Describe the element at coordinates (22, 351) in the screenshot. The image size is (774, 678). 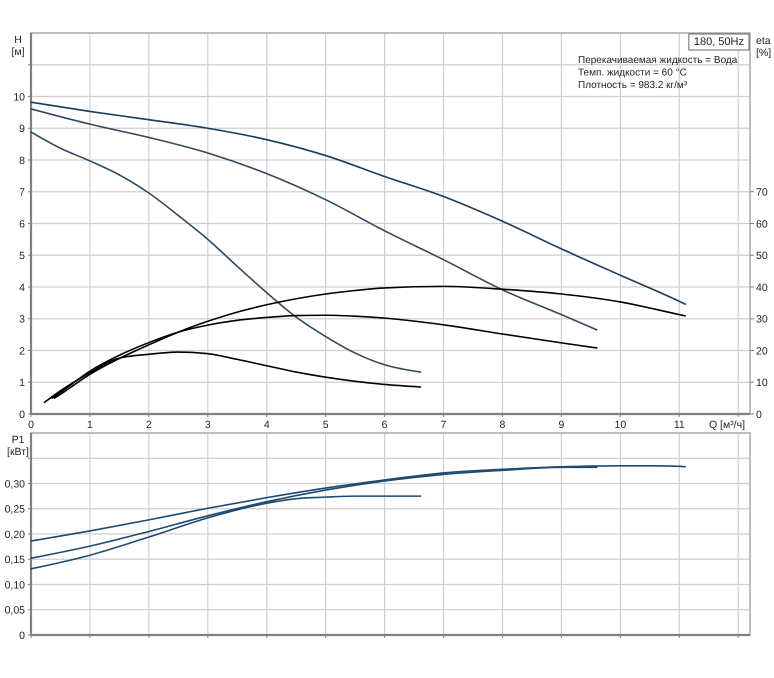
I see `y-tick-label: 2` at that location.